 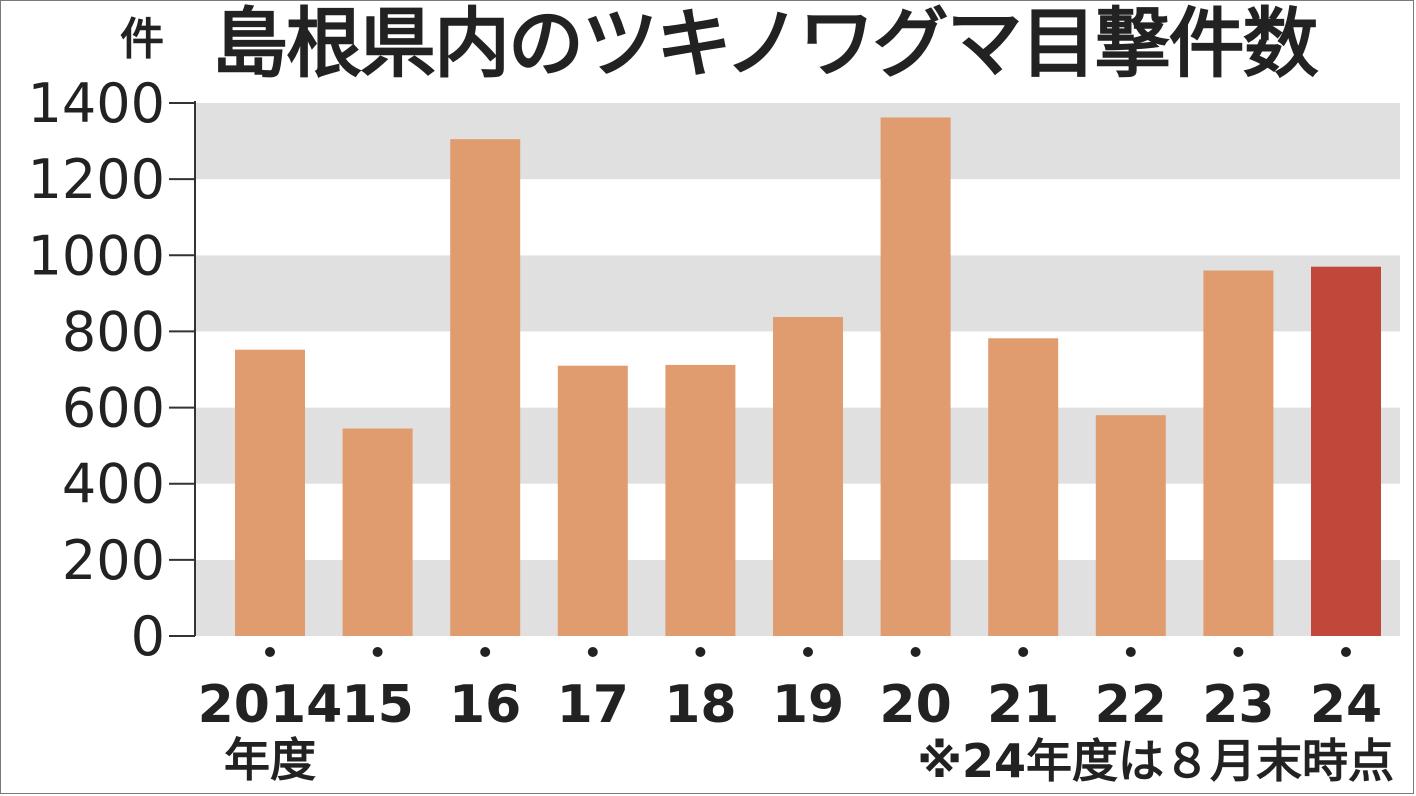 What do you see at coordinates (593, 705) in the screenshot?
I see `x-tick-label: 17` at bounding box center [593, 705].